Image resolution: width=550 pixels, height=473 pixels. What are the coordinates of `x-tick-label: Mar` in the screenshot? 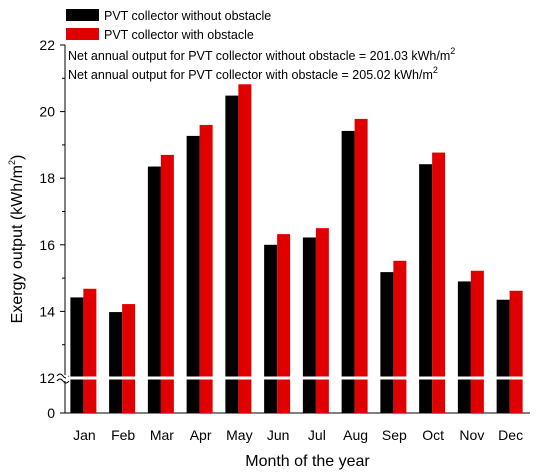 It's located at (162, 435).